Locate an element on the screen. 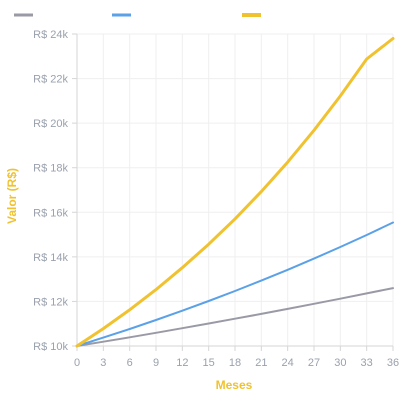 The image size is (403, 400). y-axis-title: Valor (R$) is located at coordinates (12, 196).